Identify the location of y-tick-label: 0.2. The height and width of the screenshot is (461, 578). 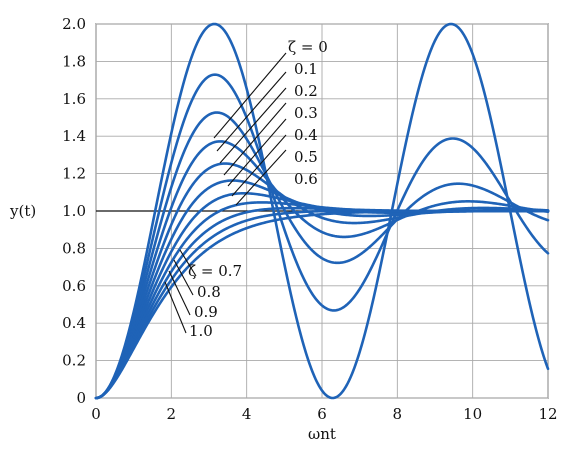
(74, 361).